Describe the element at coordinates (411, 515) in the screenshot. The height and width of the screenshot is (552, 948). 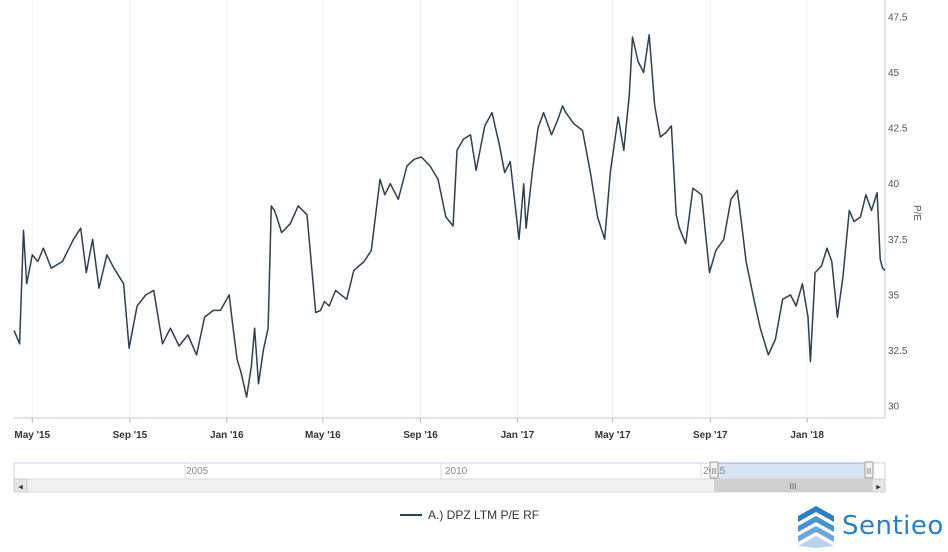
I see `legend-swatch` at that location.